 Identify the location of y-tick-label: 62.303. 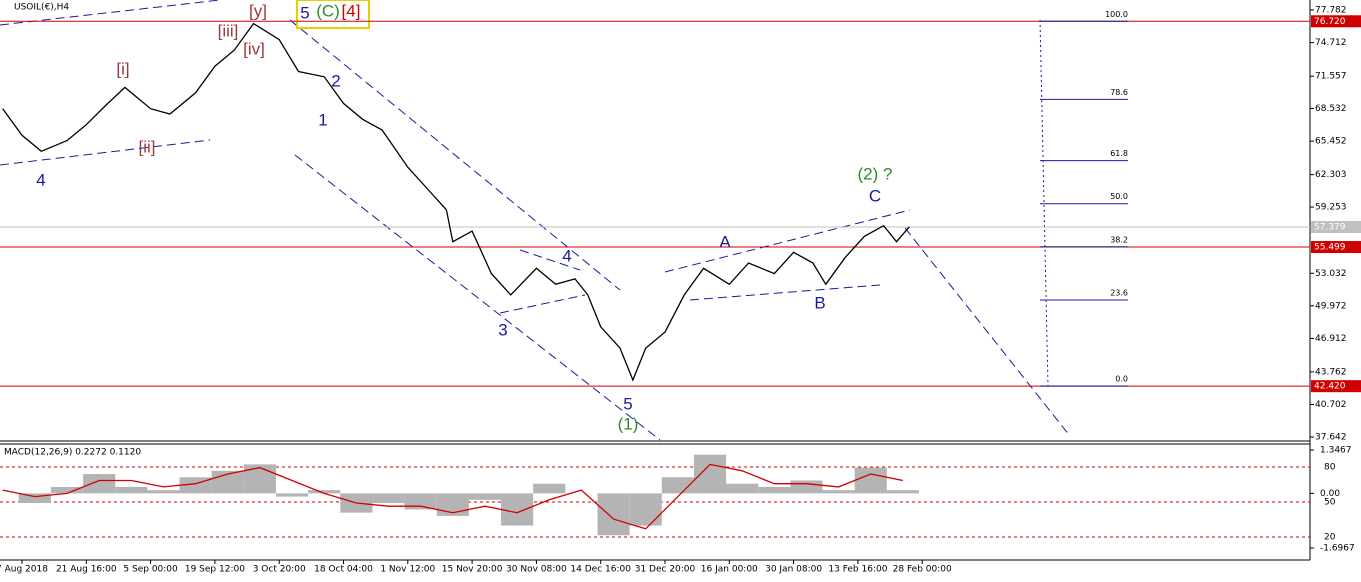
(1331, 175).